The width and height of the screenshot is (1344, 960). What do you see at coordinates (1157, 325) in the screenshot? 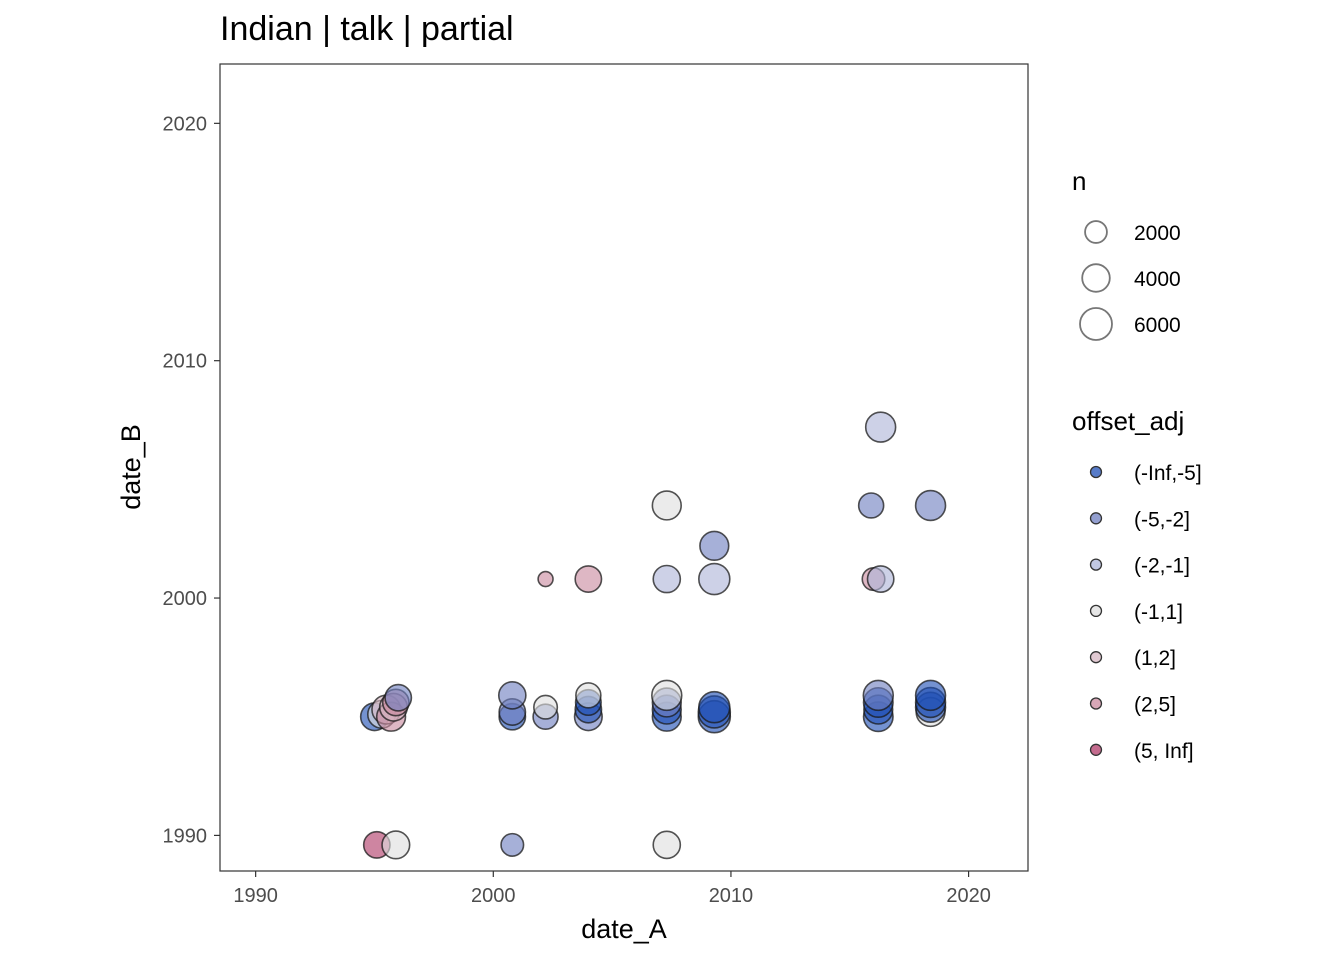
I see `size-legend-label: 6000` at bounding box center [1157, 325].